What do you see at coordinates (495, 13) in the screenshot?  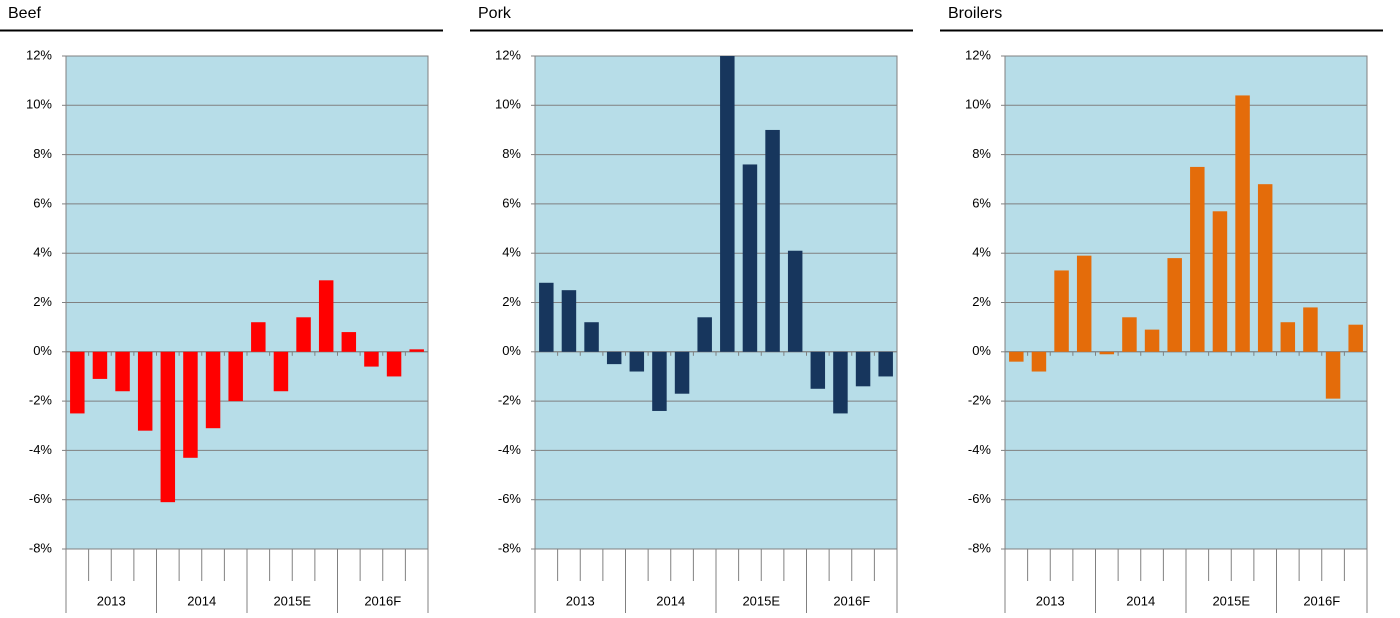 I see `chart-title: Pork` at bounding box center [495, 13].